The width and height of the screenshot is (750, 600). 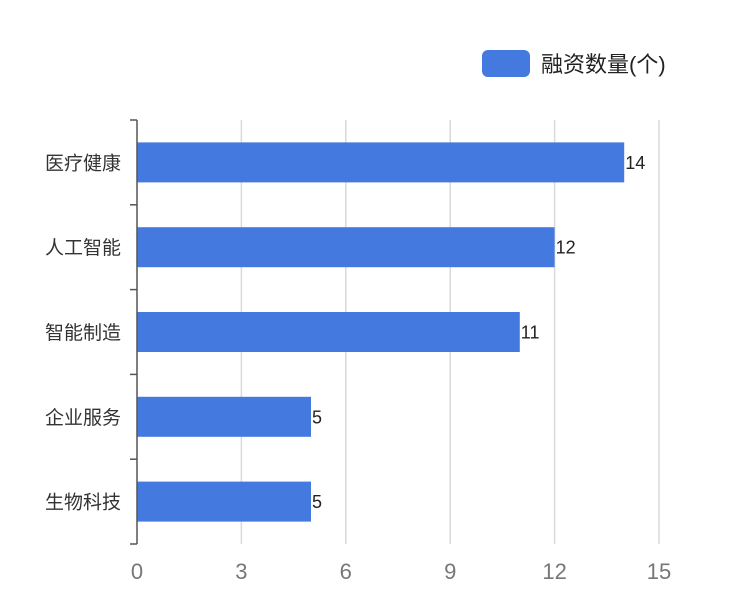 What do you see at coordinates (603, 64) in the screenshot?
I see `legend-label: 融资数量(个)` at bounding box center [603, 64].